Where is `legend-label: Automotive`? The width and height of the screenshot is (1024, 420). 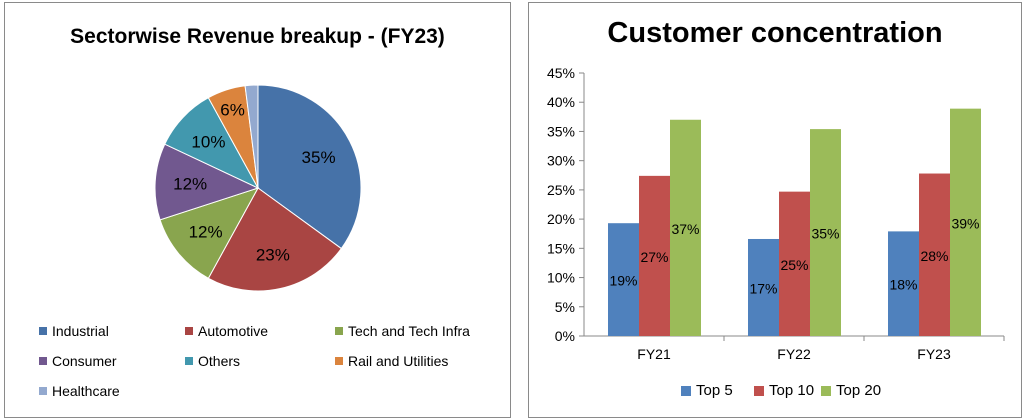
legend-label: Automotive is located at coordinates (233, 331).